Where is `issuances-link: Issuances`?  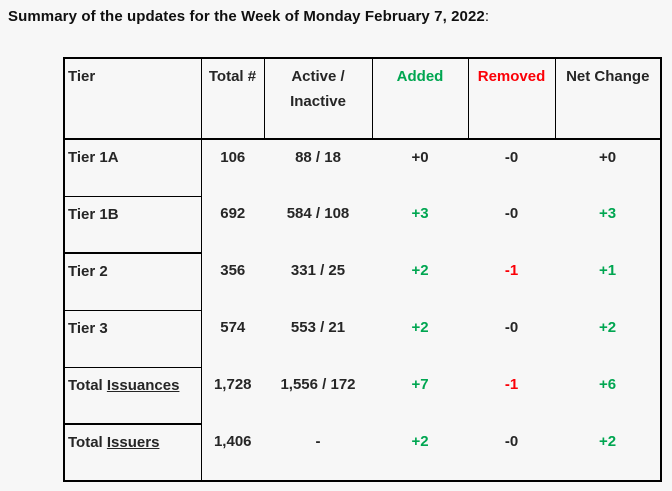 issuances-link: Issuances is located at coordinates (143, 385).